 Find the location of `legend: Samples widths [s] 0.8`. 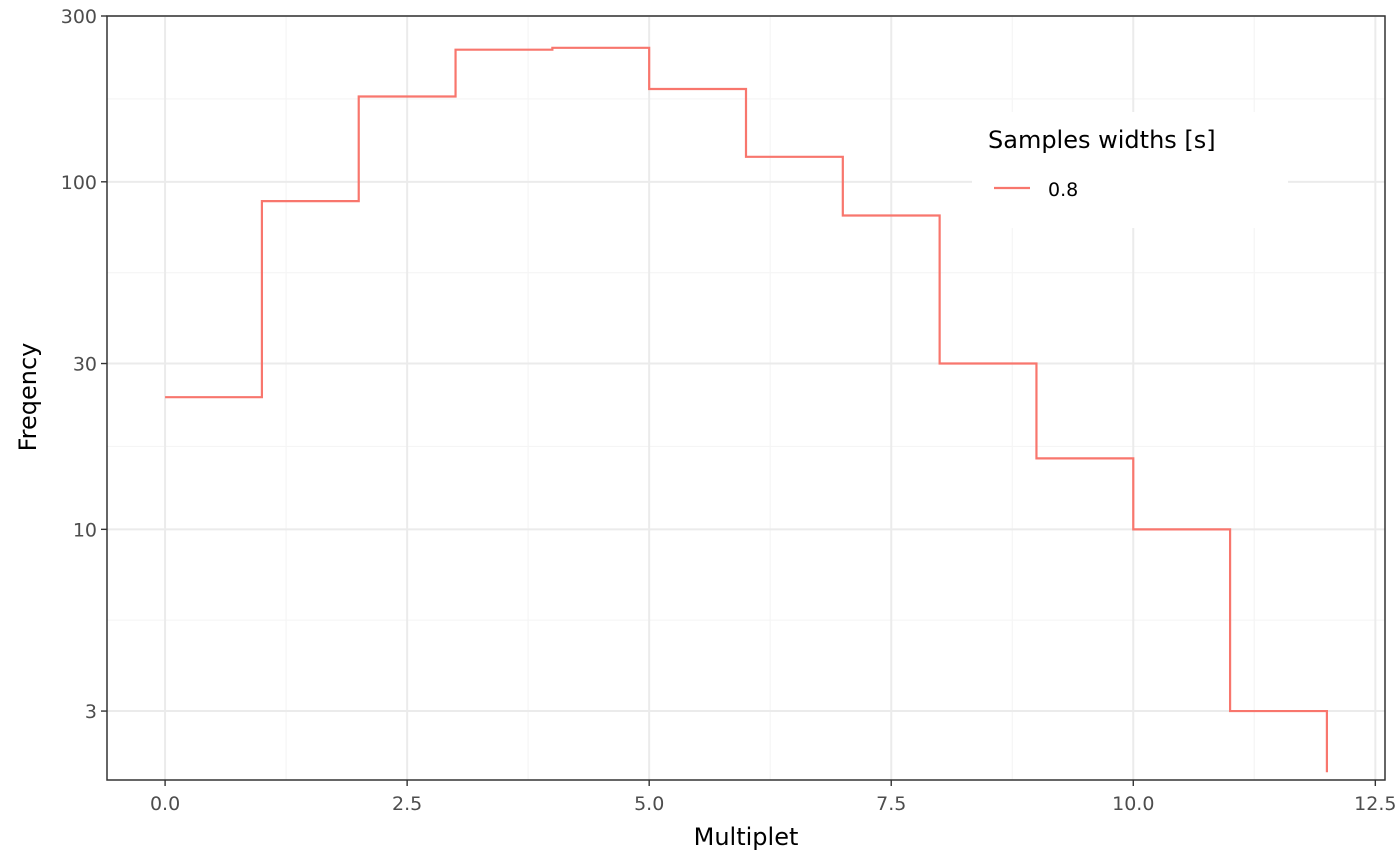

legend: Samples widths [s] 0.8 is located at coordinates (1130, 170).